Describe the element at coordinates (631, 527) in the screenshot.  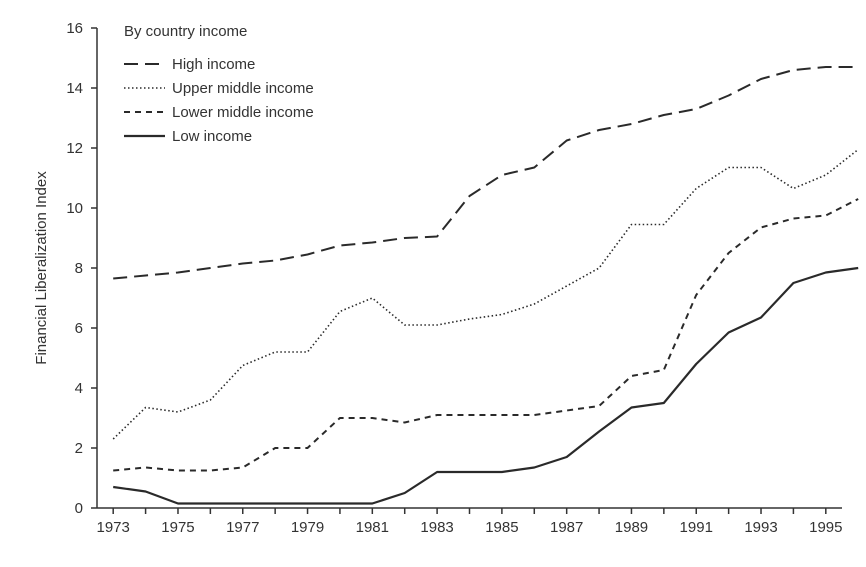
I see `x-tick-label: 1989` at that location.